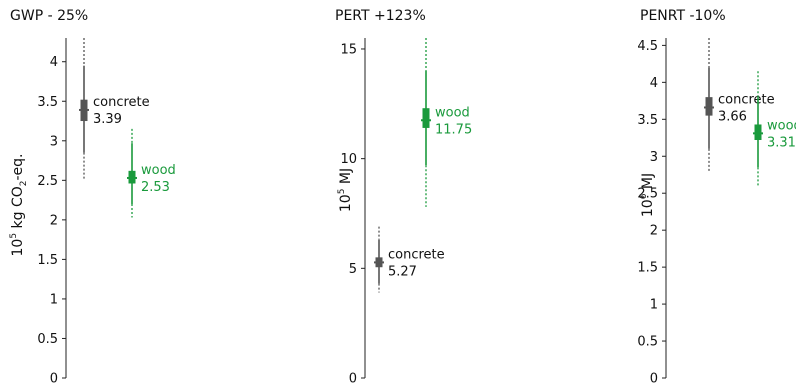  I want to click on y-tick-label: 10, so click(348, 159).